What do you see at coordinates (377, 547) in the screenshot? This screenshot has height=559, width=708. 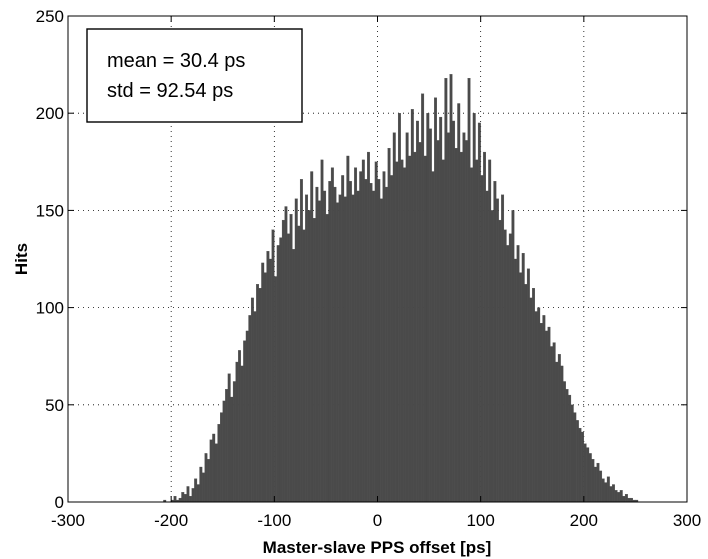 I see `x-axis-title: Master-slave PPS offset [ps]` at bounding box center [377, 547].